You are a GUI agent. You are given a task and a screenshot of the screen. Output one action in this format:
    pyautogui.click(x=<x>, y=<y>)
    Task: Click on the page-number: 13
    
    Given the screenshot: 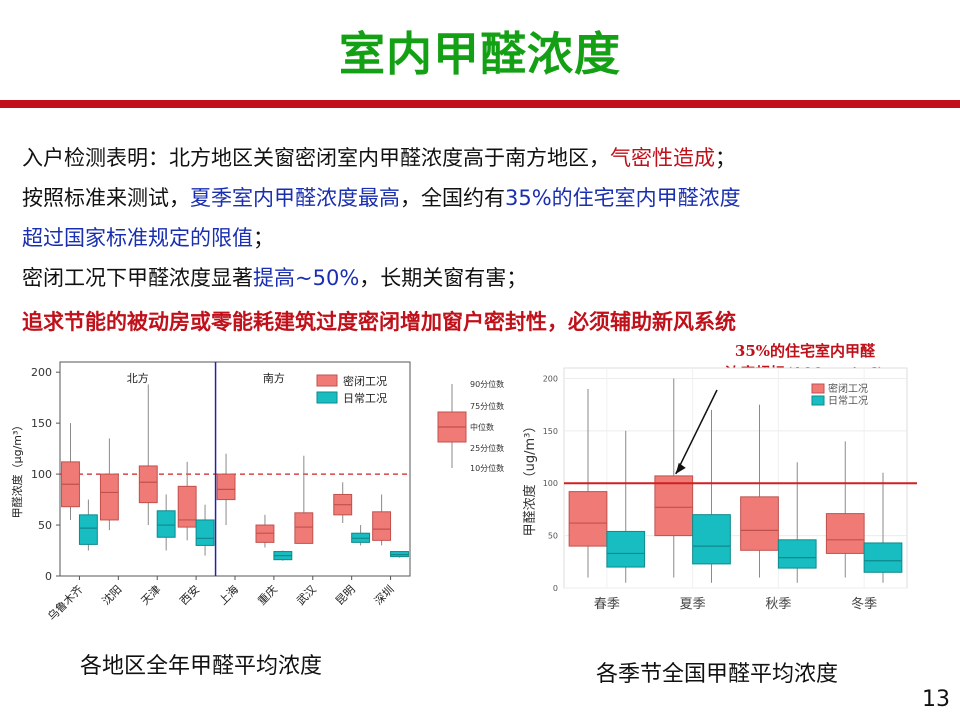 What is the action you would take?
    pyautogui.click(x=936, y=699)
    